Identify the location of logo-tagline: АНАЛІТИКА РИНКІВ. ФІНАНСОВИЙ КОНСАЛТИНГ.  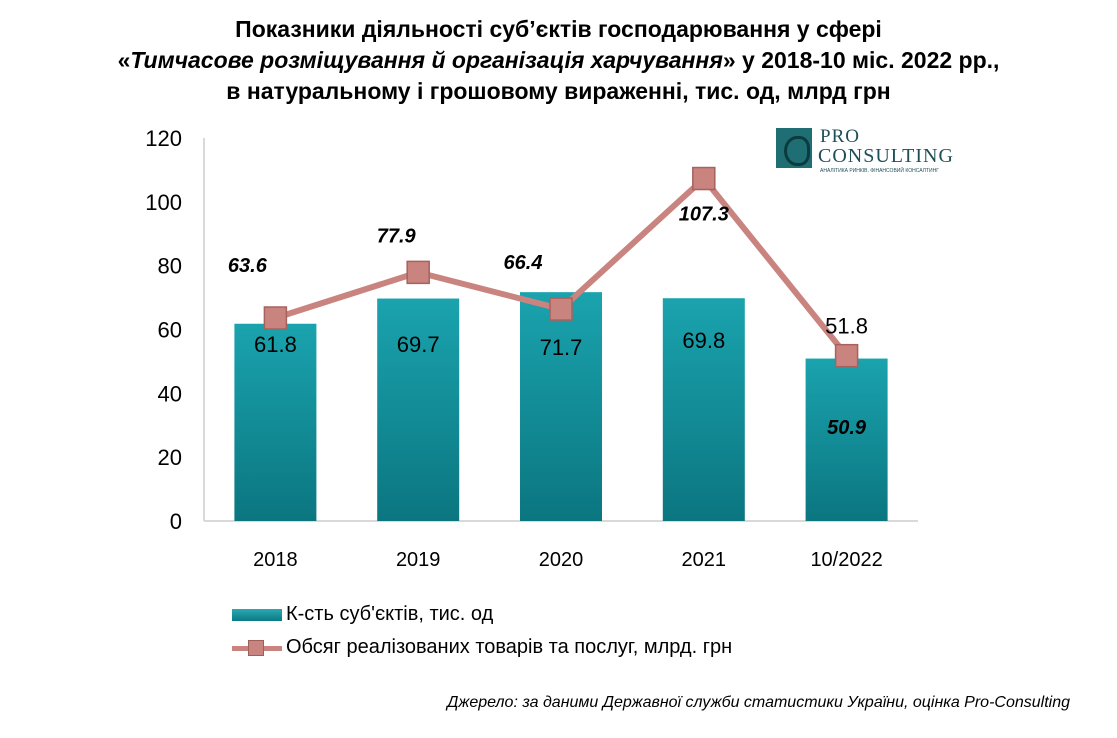
(879, 171).